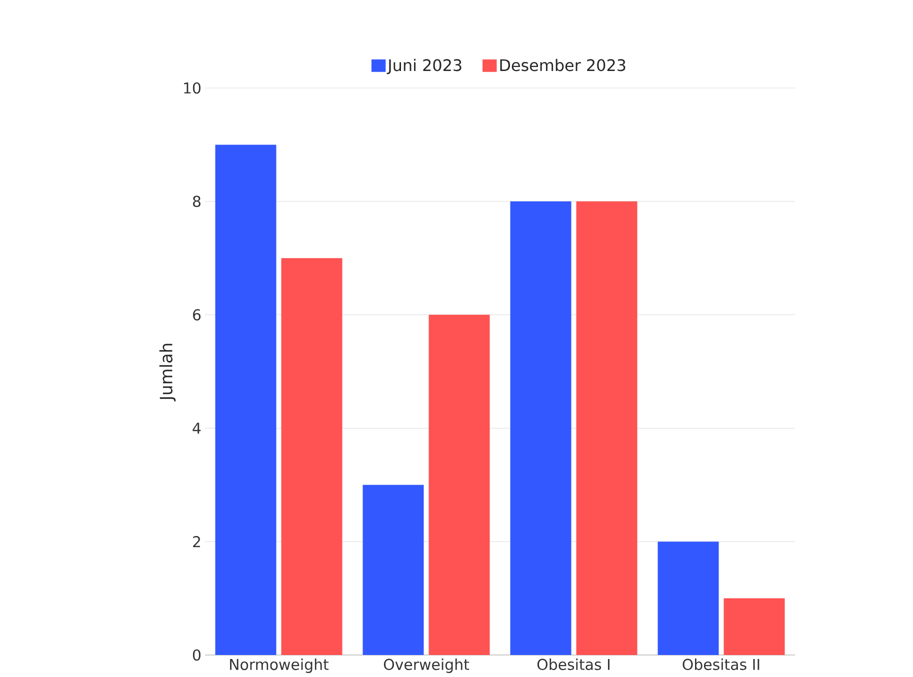 The height and width of the screenshot is (677, 913). Describe the element at coordinates (196, 428) in the screenshot. I see `y-tick-label: 4` at that location.